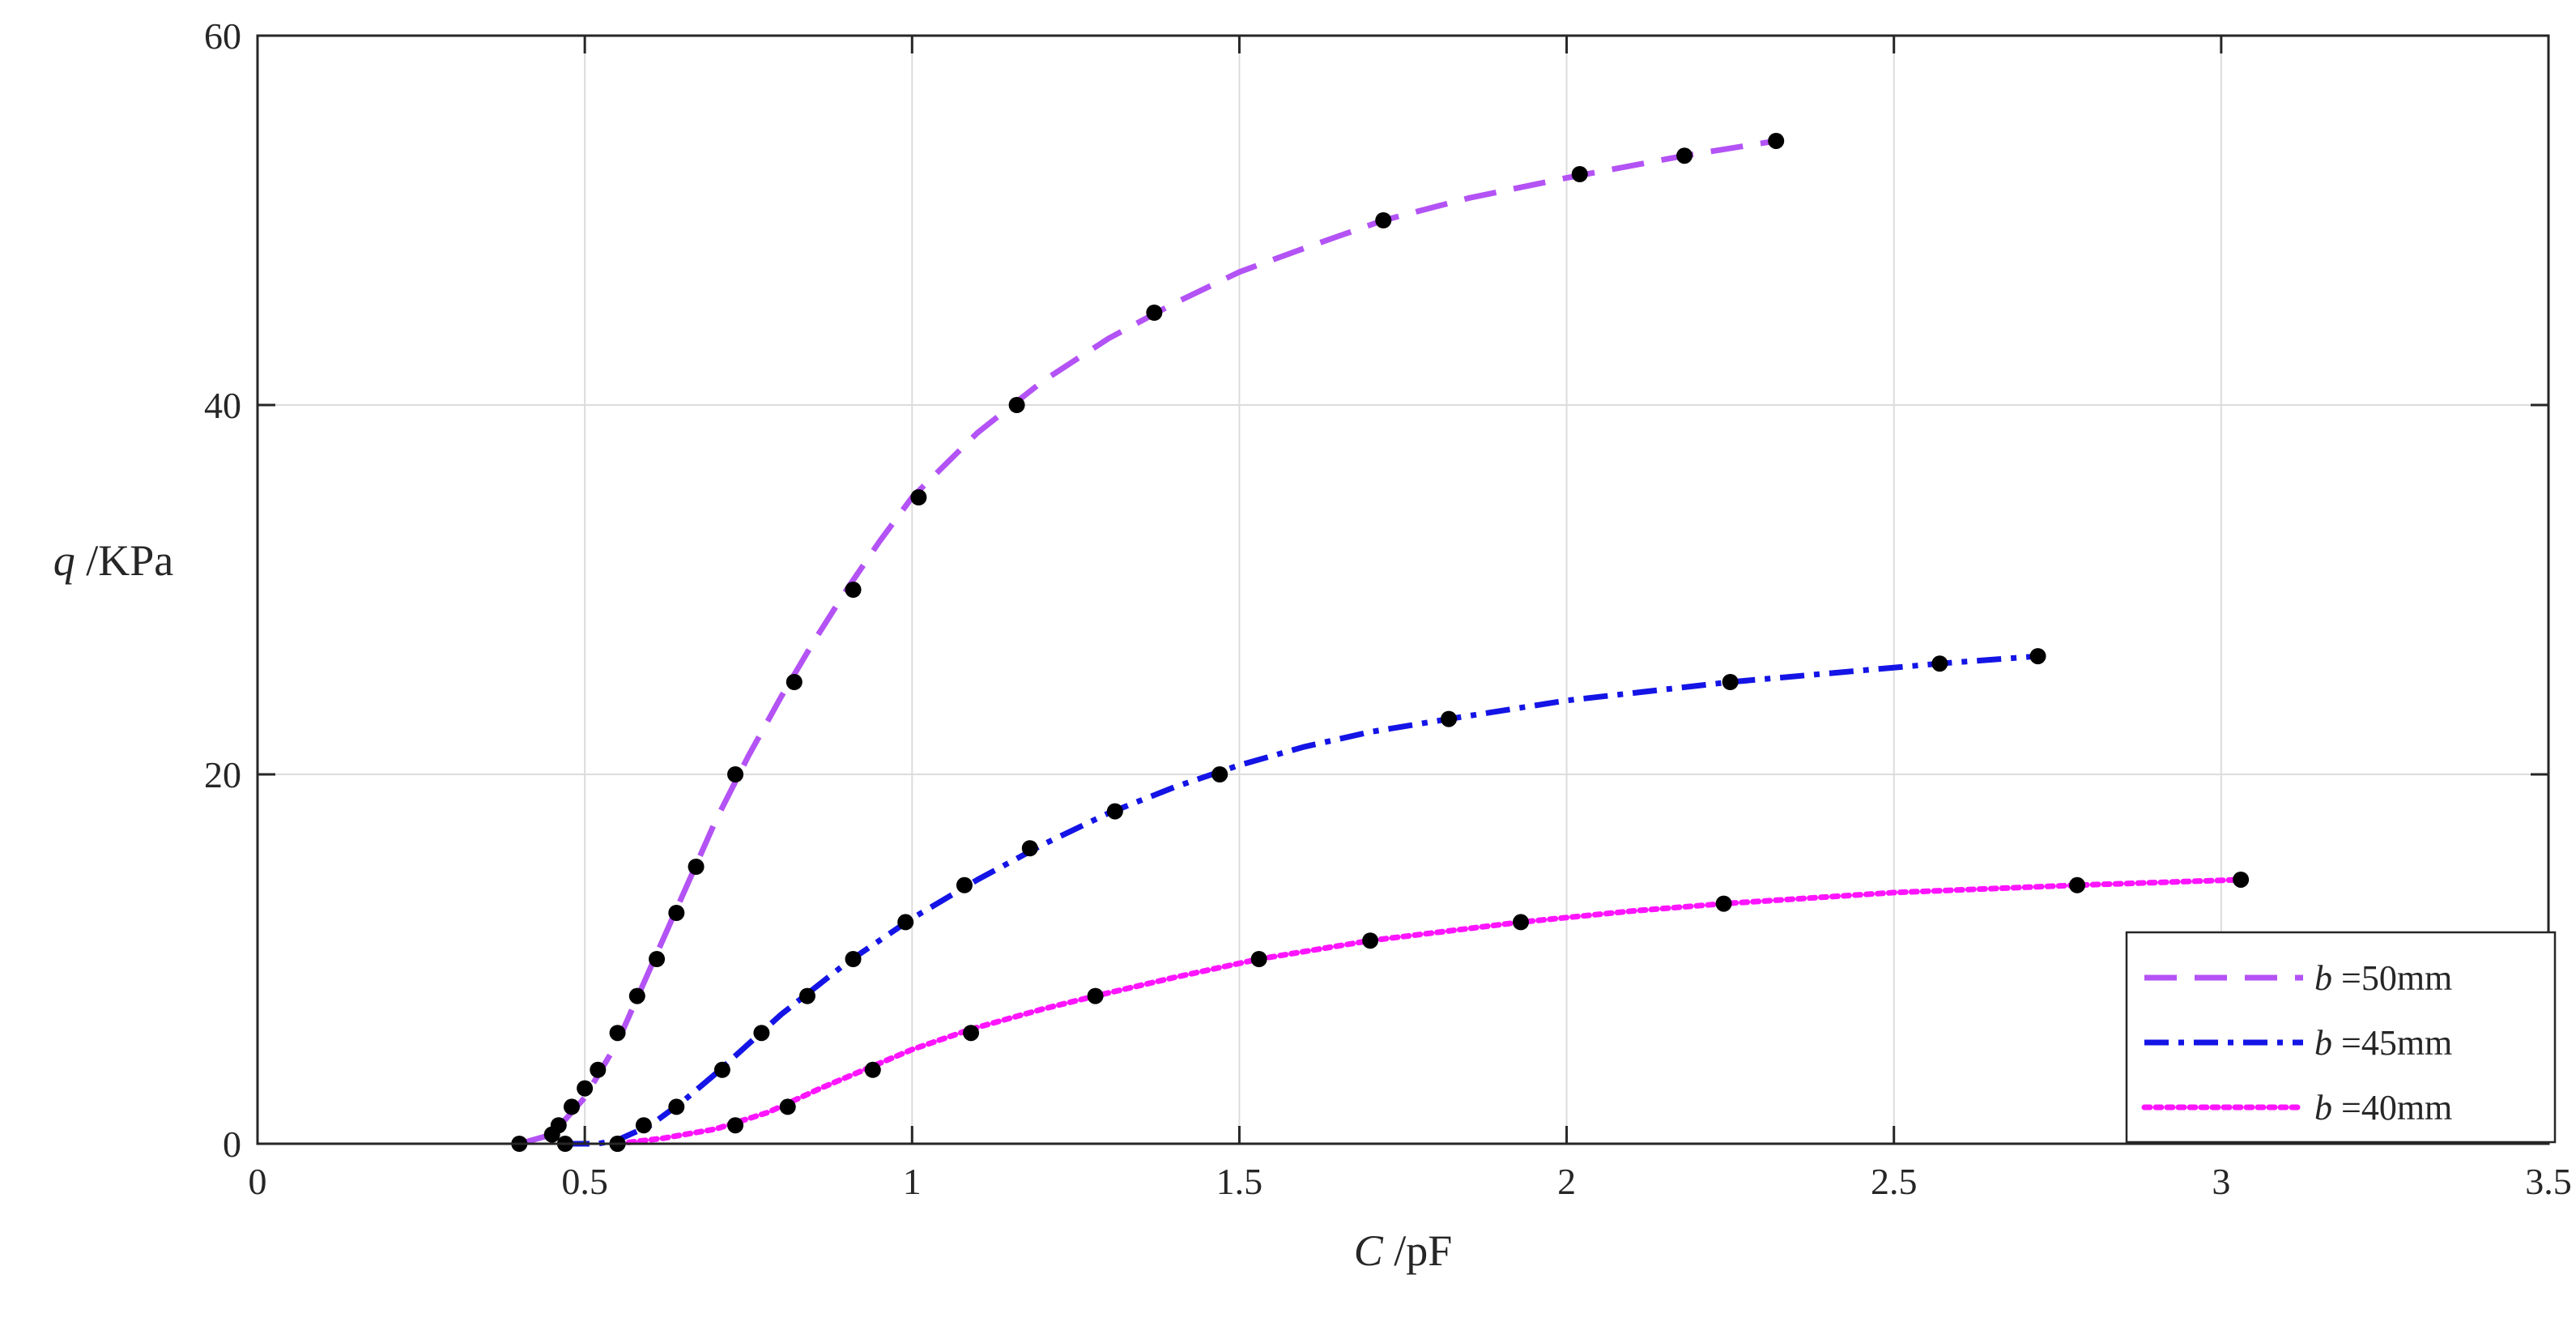 The height and width of the screenshot is (1326, 2576). Describe the element at coordinates (232, 1144) in the screenshot. I see `y-tick-label: 0` at that location.